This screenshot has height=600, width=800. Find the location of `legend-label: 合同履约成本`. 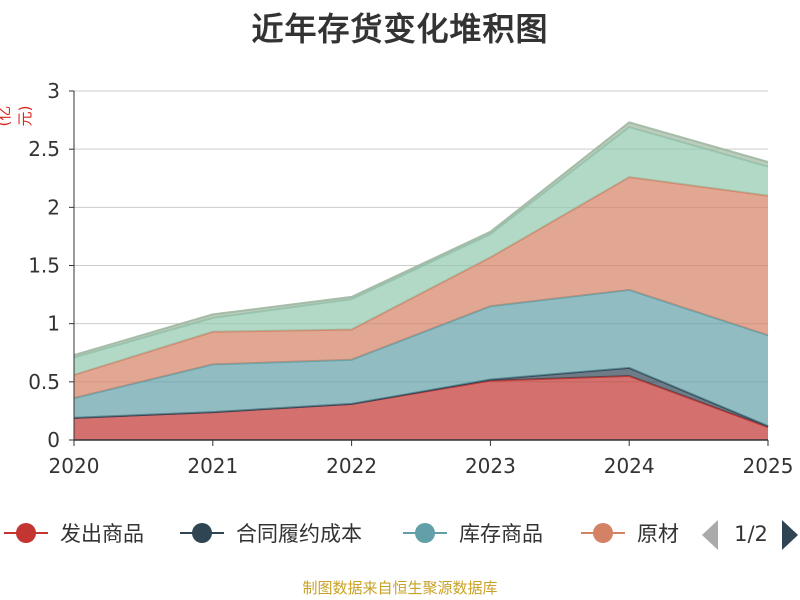

legend-label: 合同履约成本 is located at coordinates (299, 534).